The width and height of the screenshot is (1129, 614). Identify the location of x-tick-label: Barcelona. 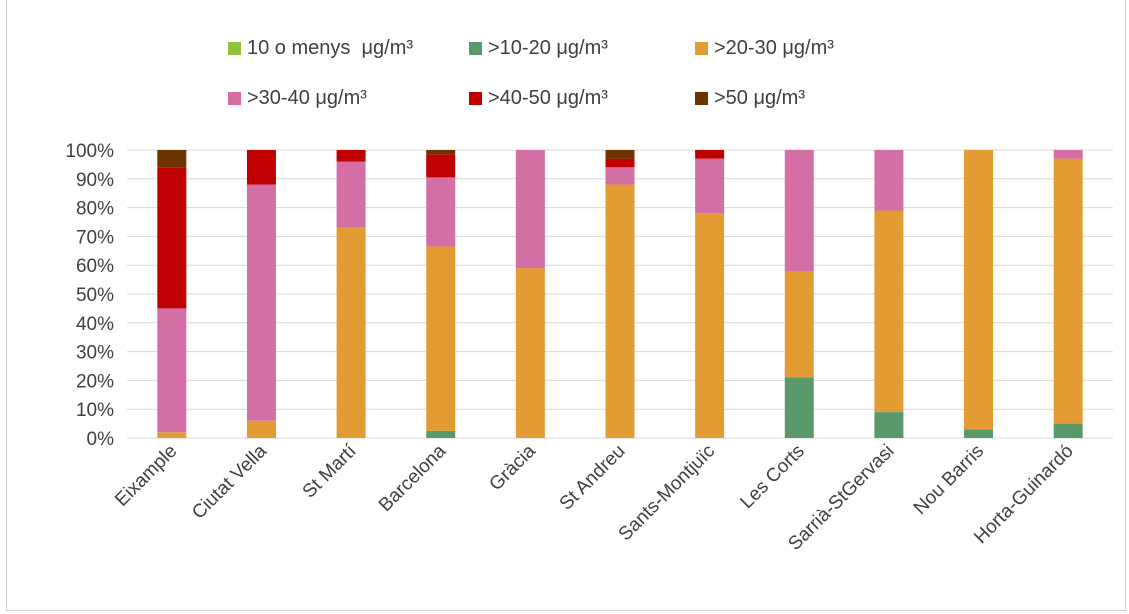
(413, 478).